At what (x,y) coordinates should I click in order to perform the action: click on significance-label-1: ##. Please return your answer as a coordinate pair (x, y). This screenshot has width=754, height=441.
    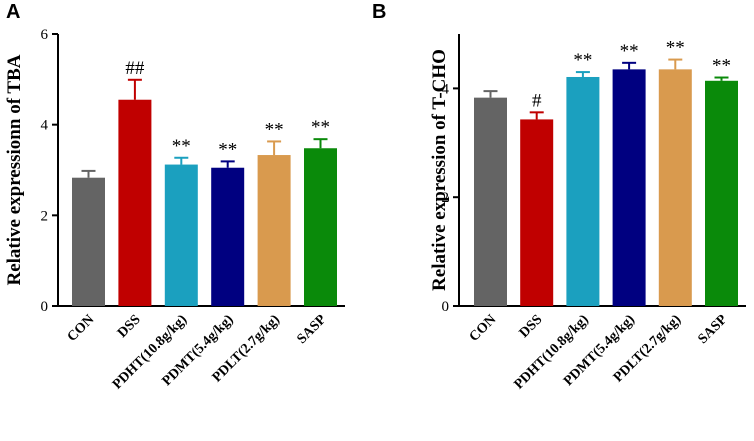
    Looking at the image, I should click on (135, 68).